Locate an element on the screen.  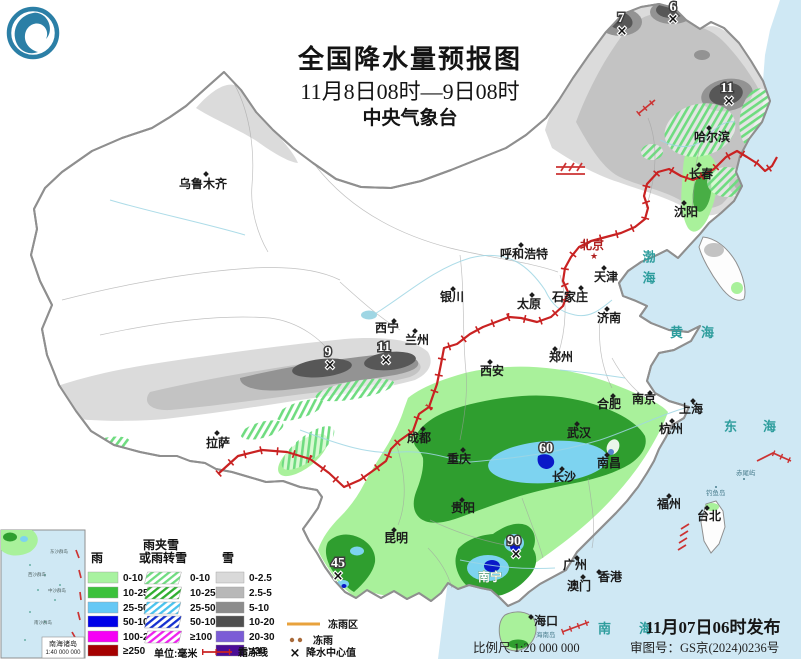
city-changsha: 长沙 is located at coordinates (564, 475).